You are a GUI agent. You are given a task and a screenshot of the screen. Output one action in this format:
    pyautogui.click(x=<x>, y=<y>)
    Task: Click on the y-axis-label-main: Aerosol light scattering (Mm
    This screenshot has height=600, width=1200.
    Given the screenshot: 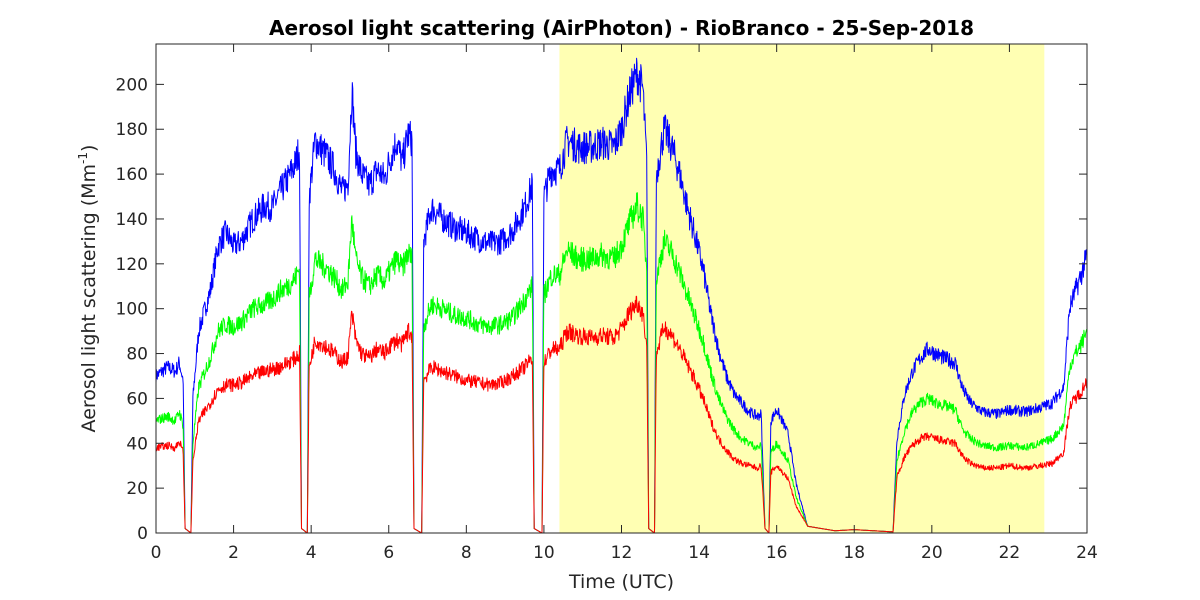 What is the action you would take?
    pyautogui.click(x=89, y=298)
    